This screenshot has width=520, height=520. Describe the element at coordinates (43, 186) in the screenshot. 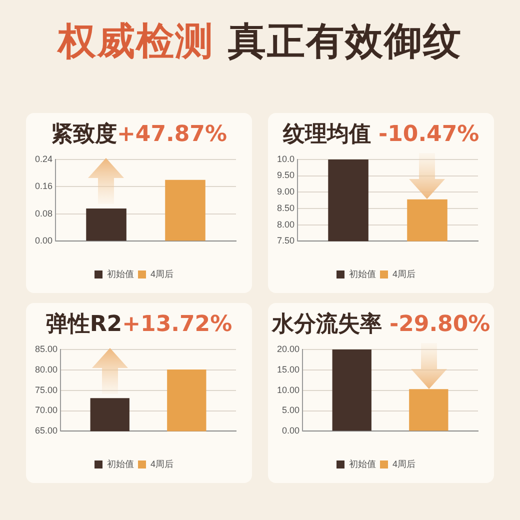

I see `y-tick-label: 0.16` at that location.